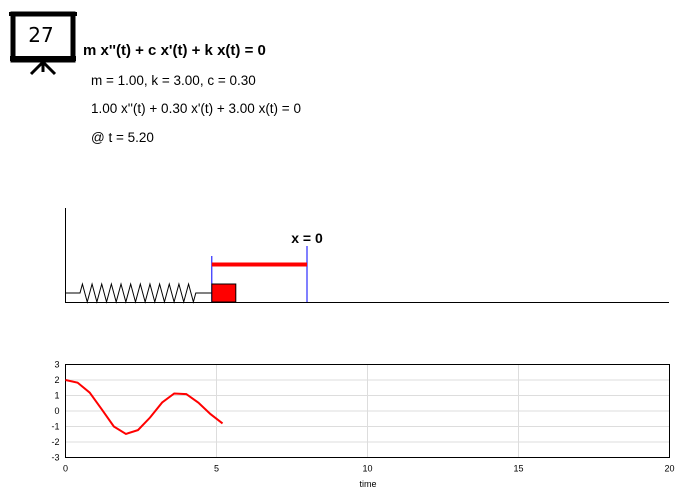 Image resolution: width=692 pixels, height=492 pixels. I want to click on y-tick-label: 0, so click(56, 411).